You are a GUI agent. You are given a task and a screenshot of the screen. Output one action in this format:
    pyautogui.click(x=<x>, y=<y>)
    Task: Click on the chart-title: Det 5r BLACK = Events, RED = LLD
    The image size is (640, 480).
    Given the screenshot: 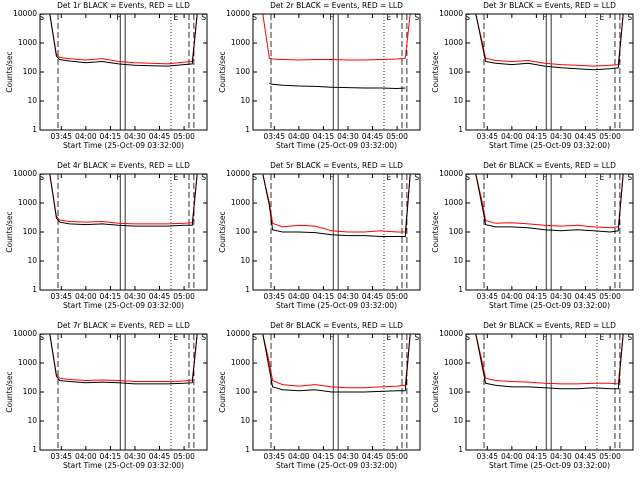 What is the action you would take?
    pyautogui.click(x=336, y=165)
    